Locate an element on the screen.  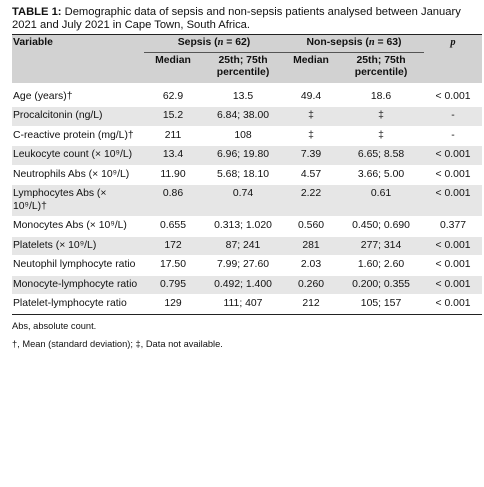
sepsis-median-cell: 0.795 is located at coordinates (173, 285).